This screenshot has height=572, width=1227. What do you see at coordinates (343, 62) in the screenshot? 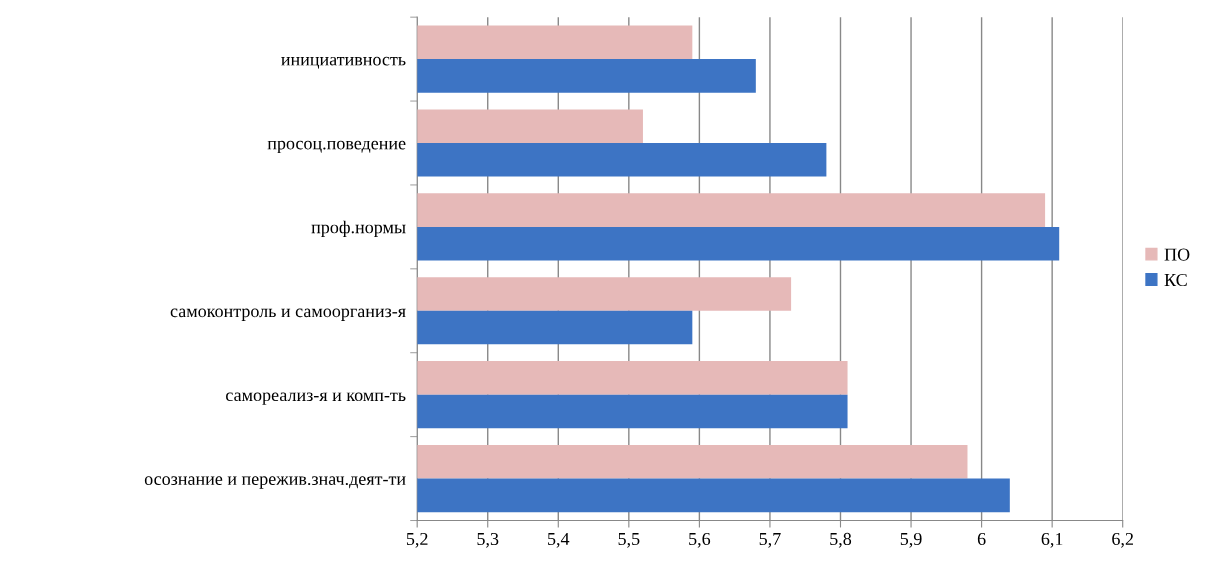
I see `y-tick-label: инициативность` at bounding box center [343, 62].